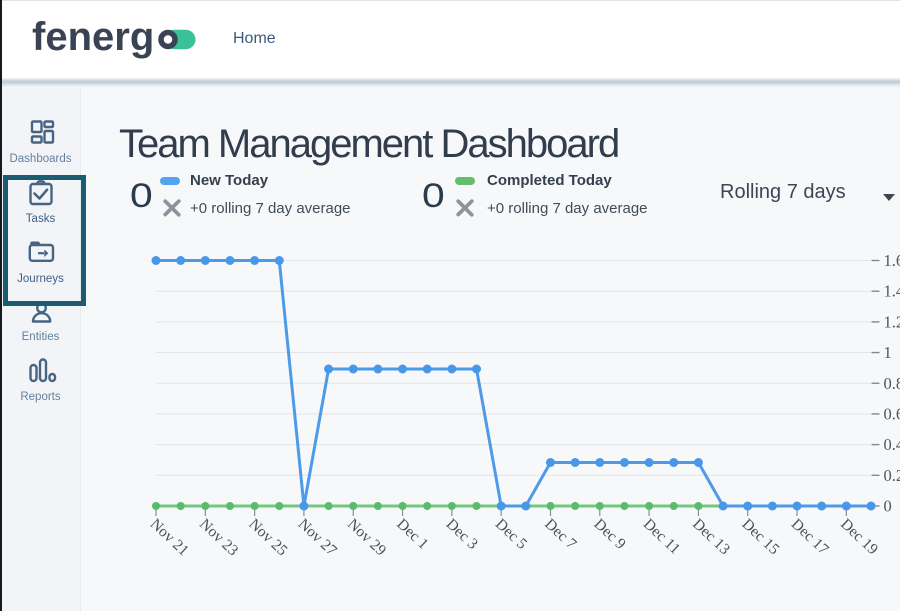 The image size is (900, 611). I want to click on svg-text: Dec 9, so click(610, 534).